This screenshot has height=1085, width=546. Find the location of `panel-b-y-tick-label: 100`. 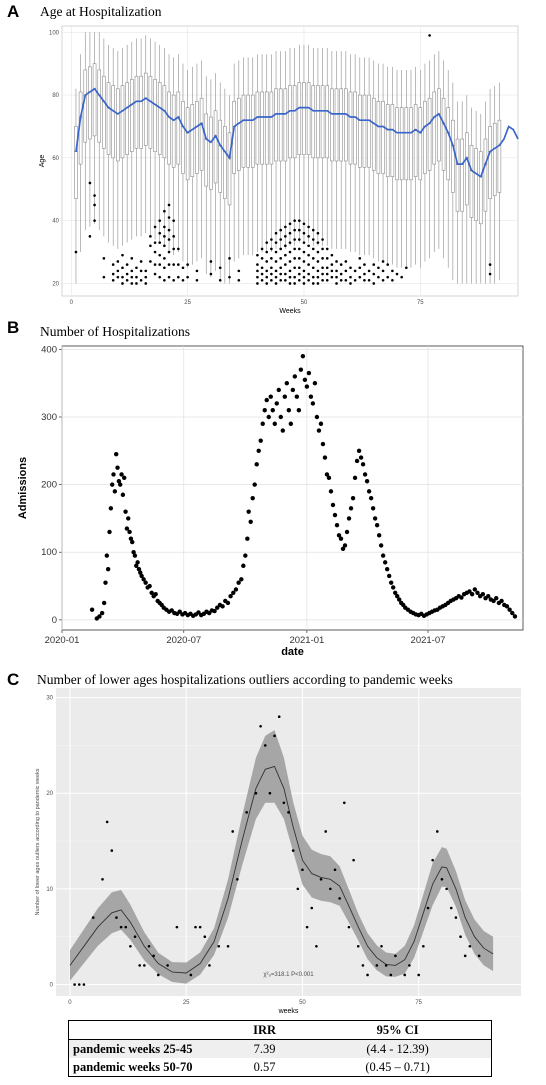

panel-b-y-tick-label: 100 is located at coordinates (49, 552).